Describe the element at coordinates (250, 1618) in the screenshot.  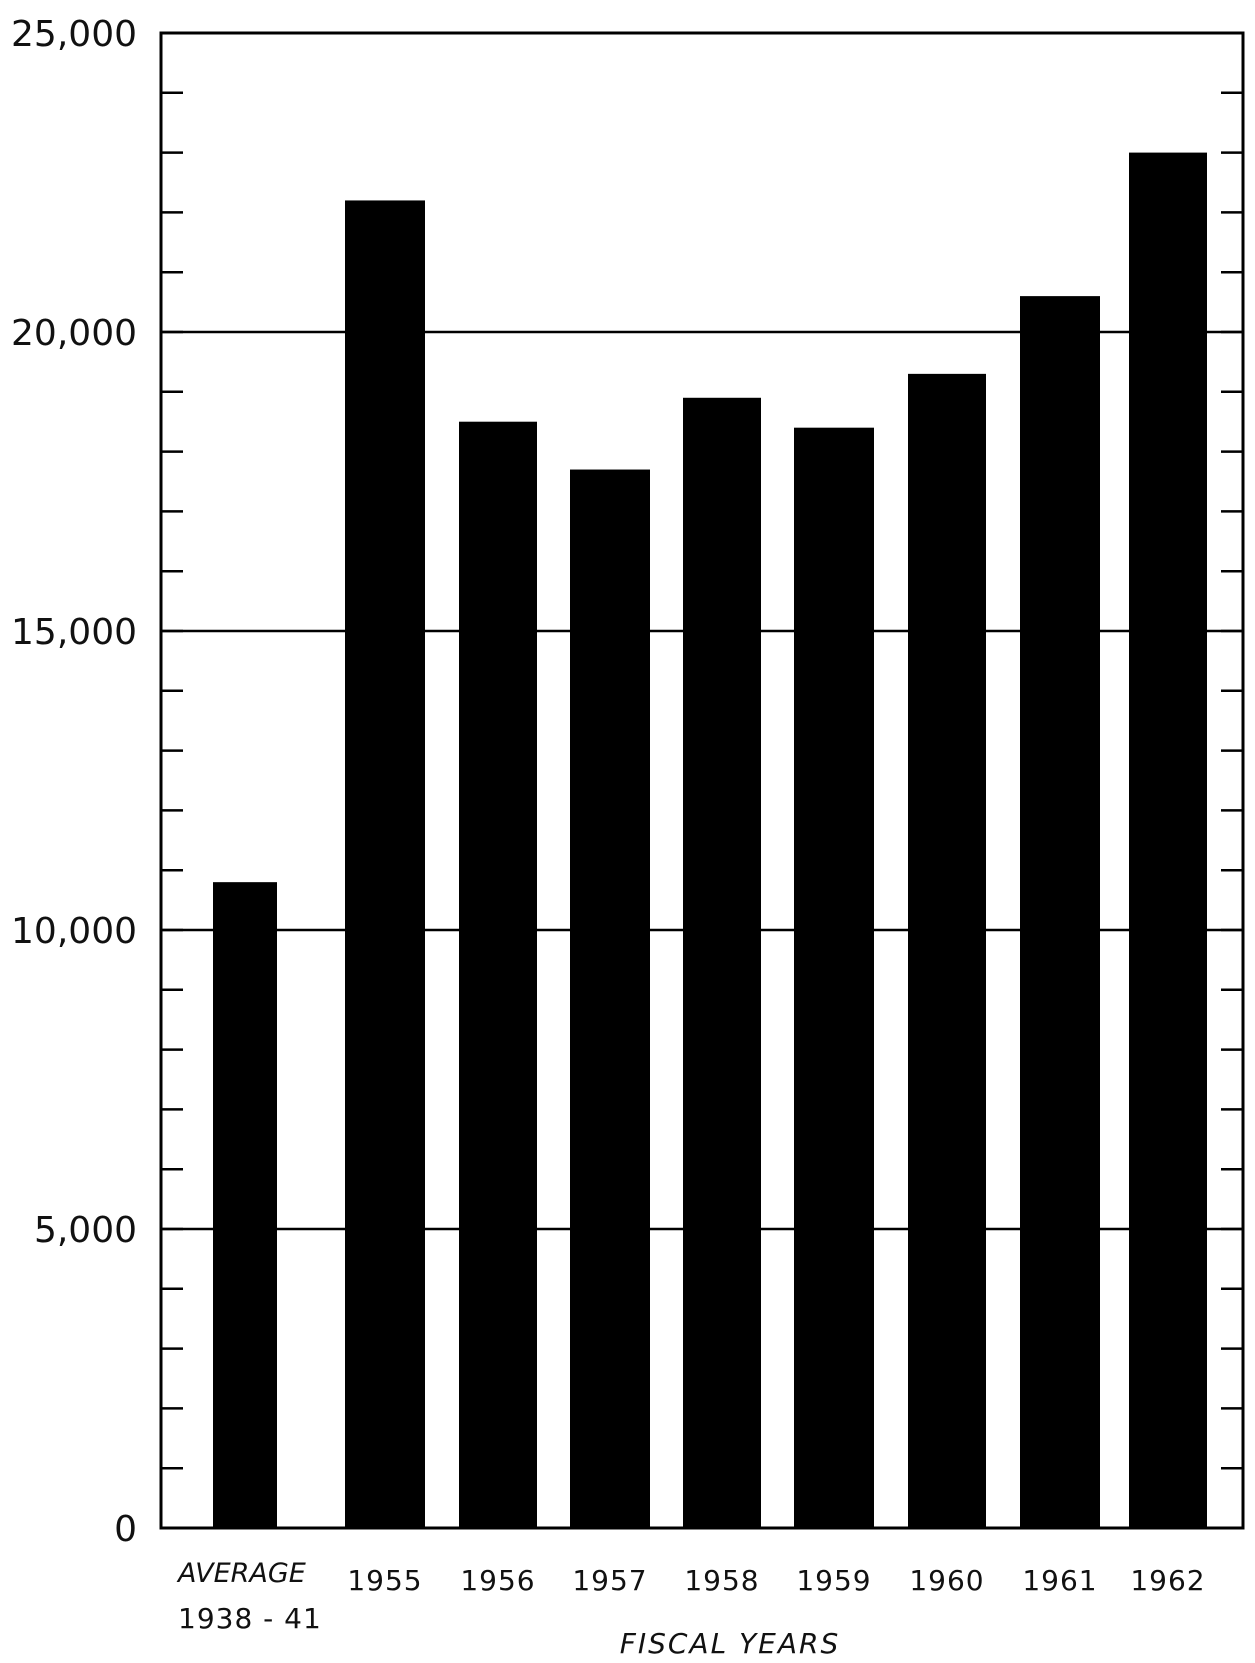
I see `x-tick-label: 1938 - 41` at that location.